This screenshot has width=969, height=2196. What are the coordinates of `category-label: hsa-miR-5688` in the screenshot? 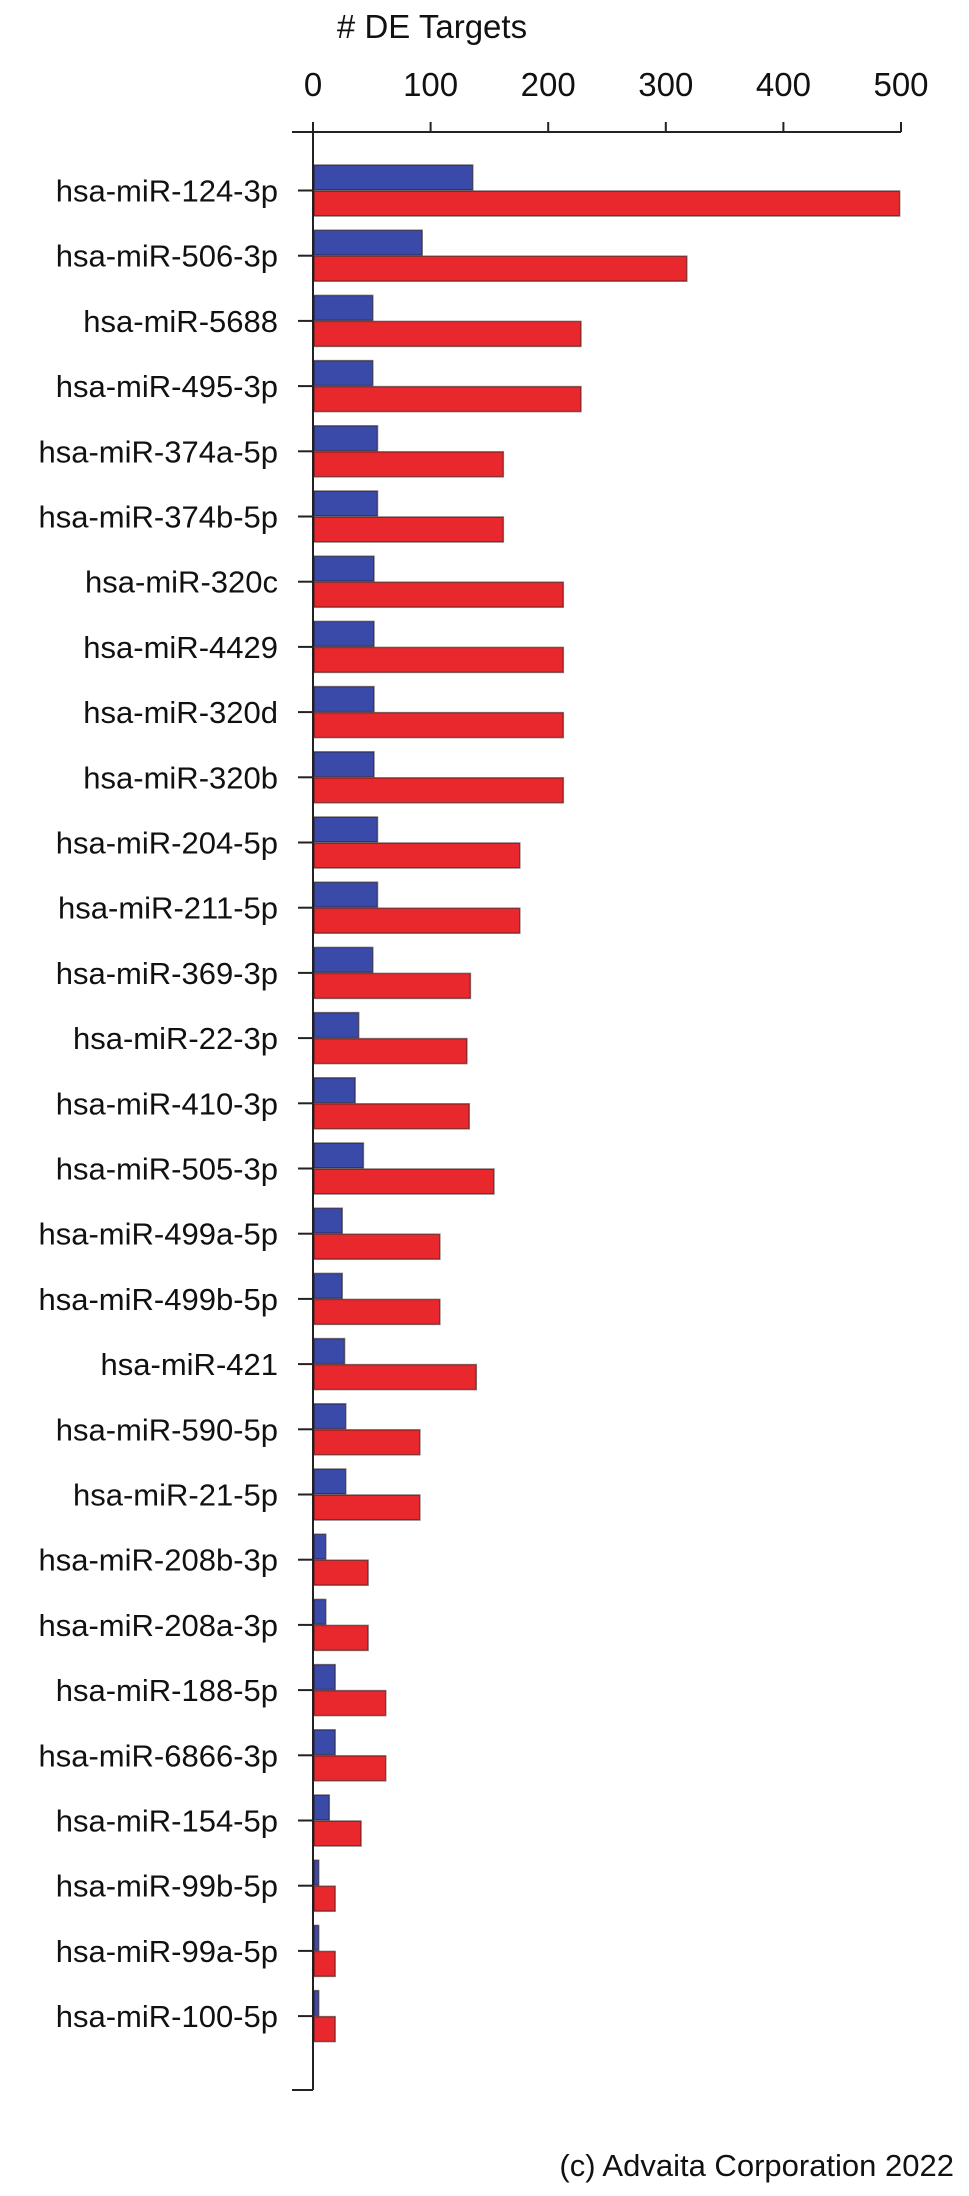 It's located at (180, 321).